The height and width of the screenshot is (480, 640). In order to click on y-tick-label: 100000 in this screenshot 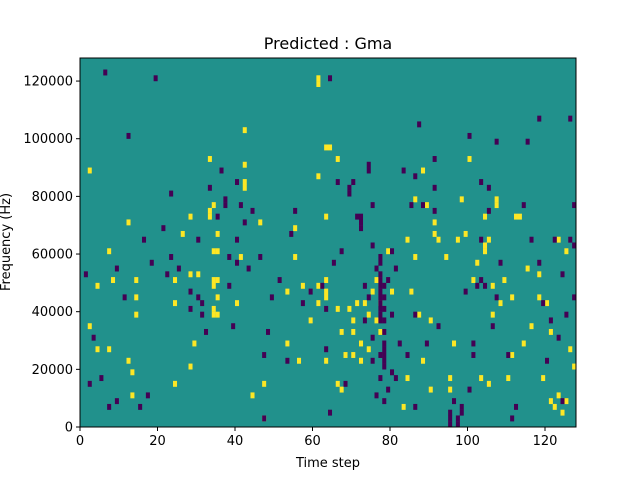, I will do `click(48, 139)`.